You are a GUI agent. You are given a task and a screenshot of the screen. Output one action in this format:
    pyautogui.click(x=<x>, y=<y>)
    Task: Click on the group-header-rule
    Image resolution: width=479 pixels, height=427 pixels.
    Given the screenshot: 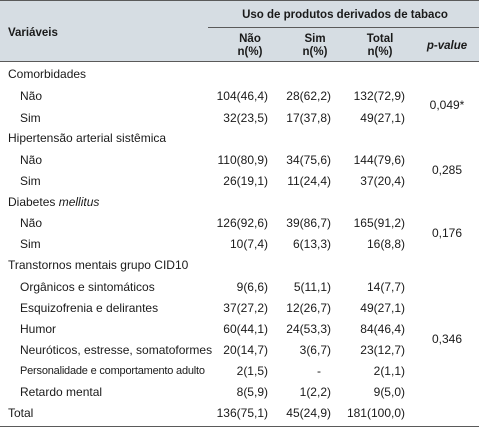 What is the action you would take?
    pyautogui.click(x=343, y=27)
    